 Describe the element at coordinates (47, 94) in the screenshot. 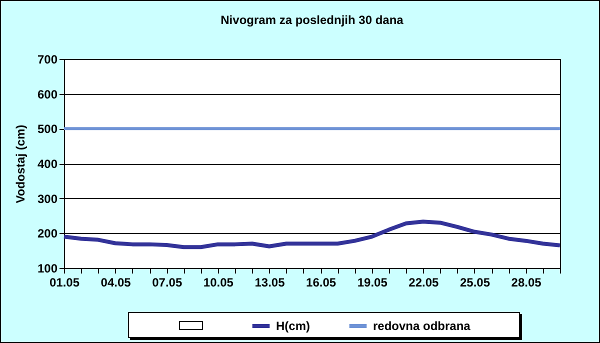

I see `y-tick-label: 600` at that location.